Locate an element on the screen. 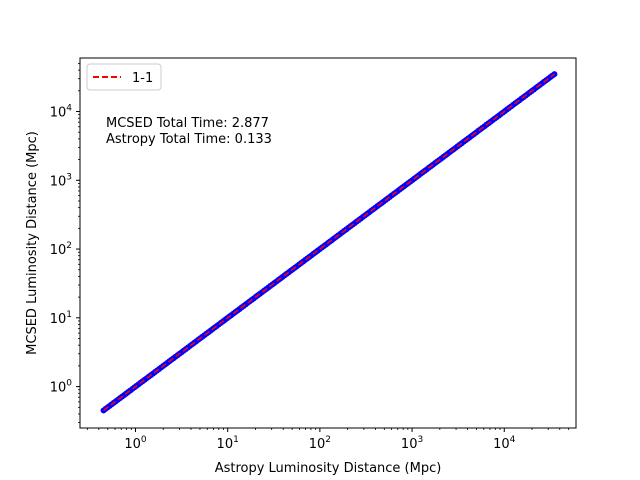  y-tick-label: 10¹ is located at coordinates (61, 318).